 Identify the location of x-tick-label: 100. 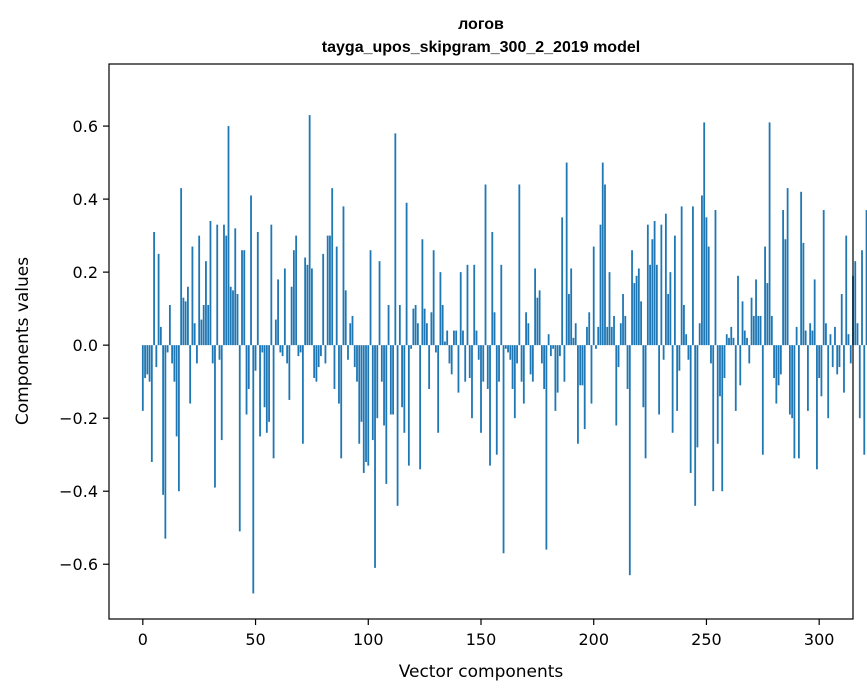
(368, 639).